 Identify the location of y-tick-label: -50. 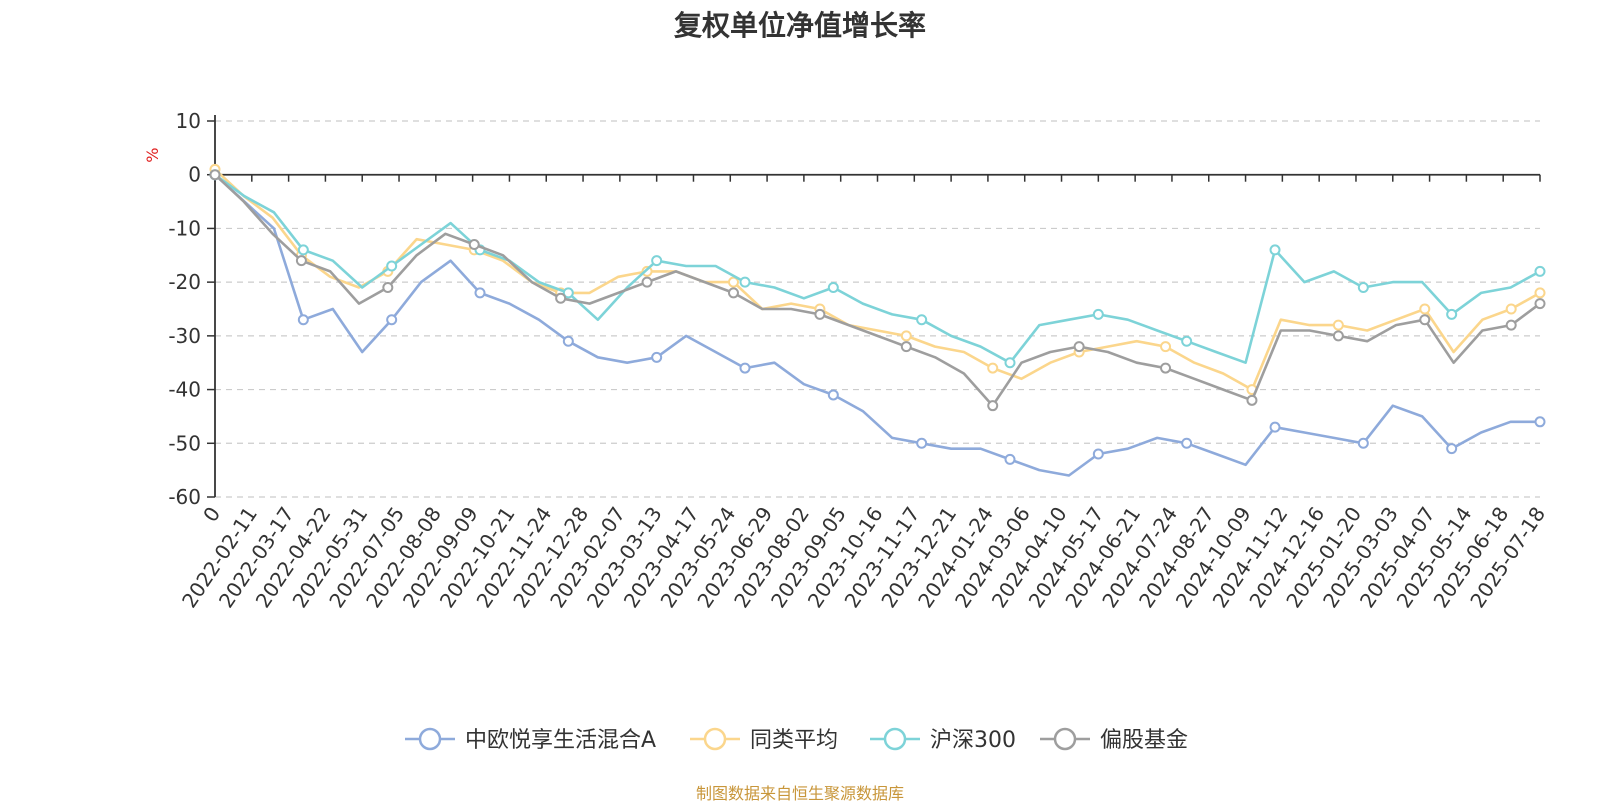
(184, 443).